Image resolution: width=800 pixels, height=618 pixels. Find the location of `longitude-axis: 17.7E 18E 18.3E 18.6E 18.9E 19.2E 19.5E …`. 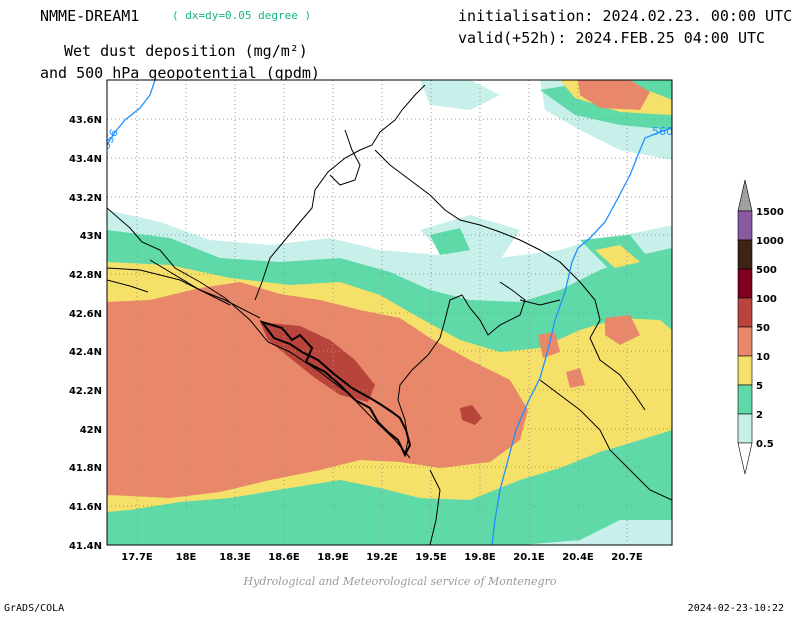

longitude-axis: 17.7E 18E 18.3E 18.6E 18.9E 19.2E 19.5E … is located at coordinates (382, 557).